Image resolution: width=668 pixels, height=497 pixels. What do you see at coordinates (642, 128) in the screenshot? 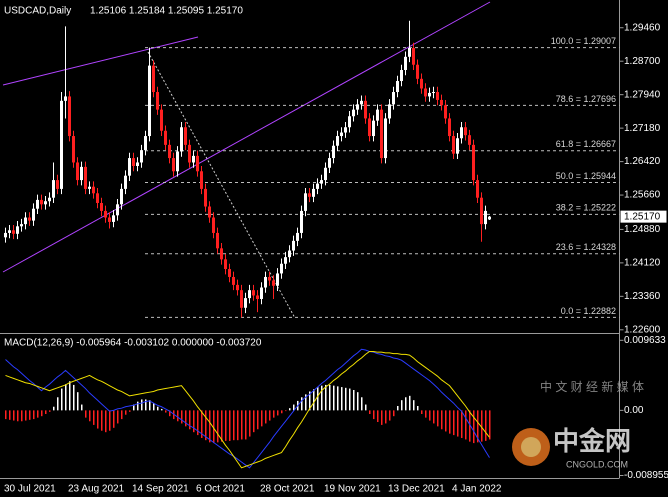
I see `y-tick-label: 1.27180` at bounding box center [642, 128].